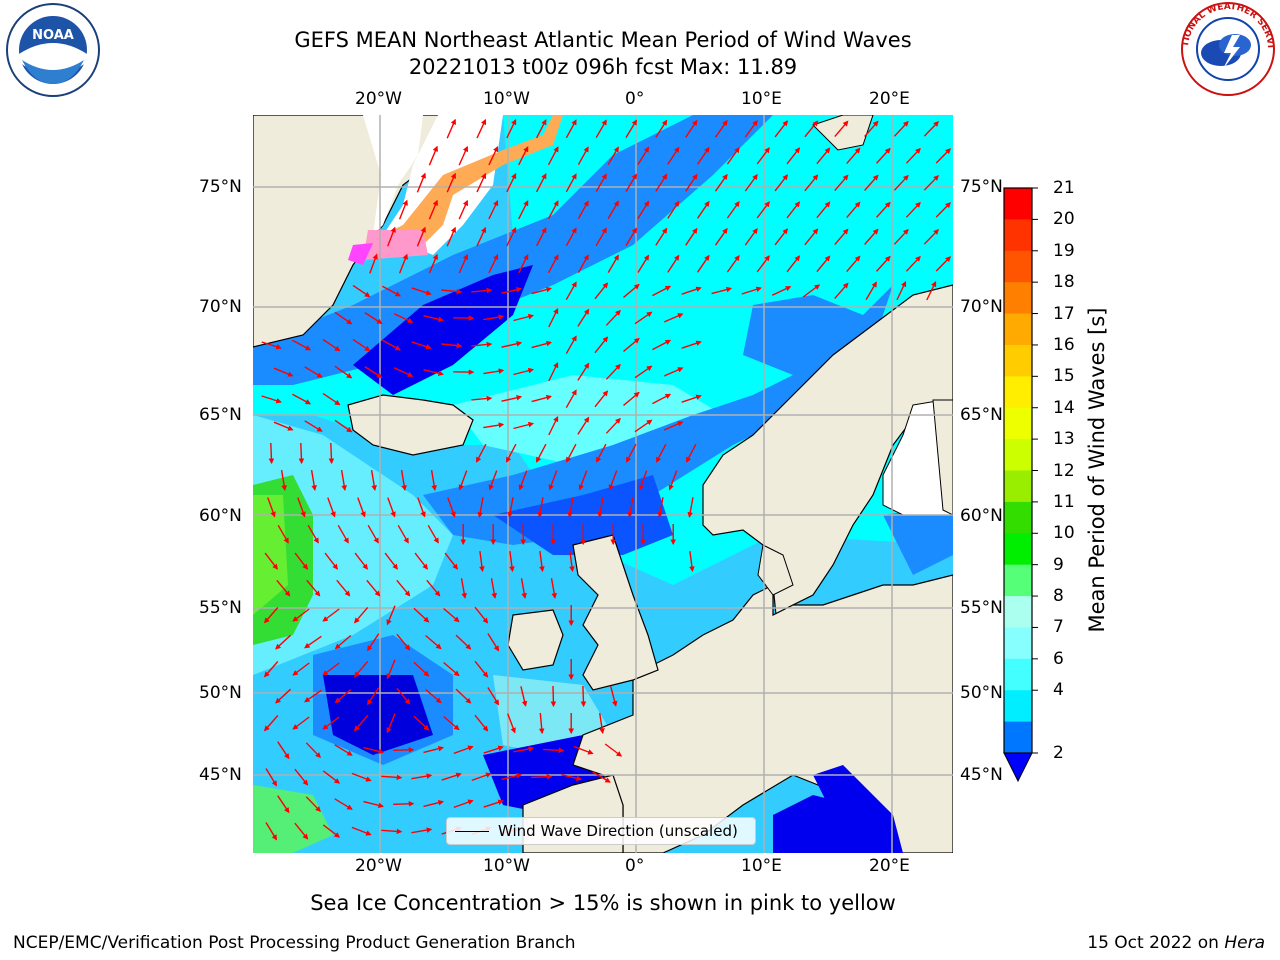 This screenshot has width=1280, height=960. I want to click on colorbar-tick-label: 13, so click(1064, 439).